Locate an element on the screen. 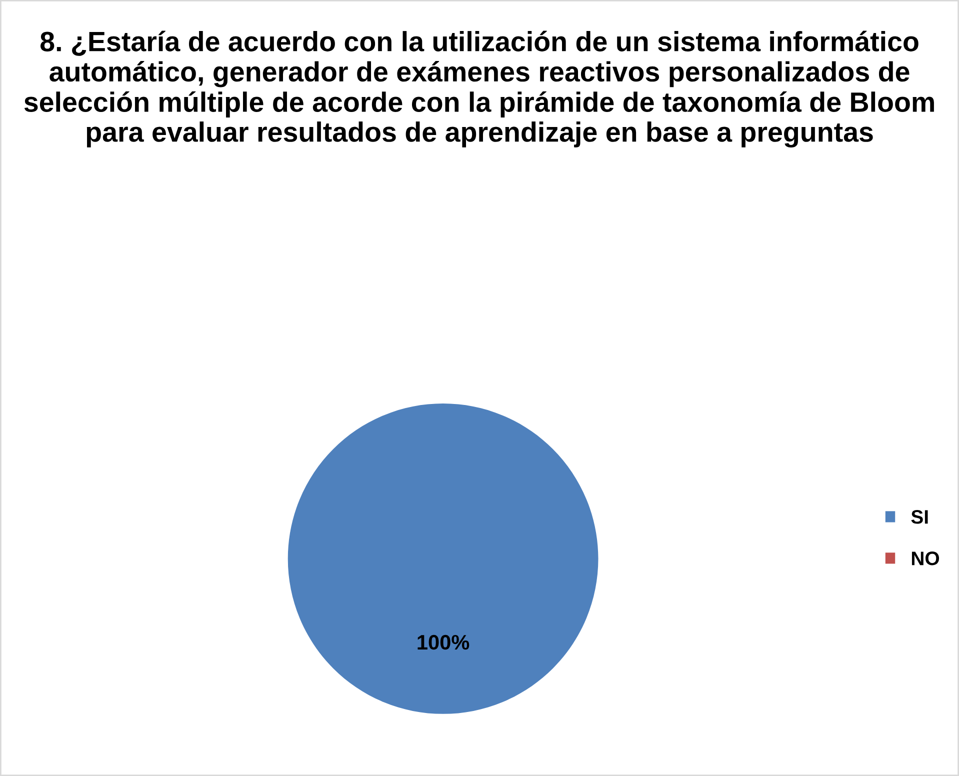 This screenshot has width=959, height=776. data-label: 100% is located at coordinates (444, 642).